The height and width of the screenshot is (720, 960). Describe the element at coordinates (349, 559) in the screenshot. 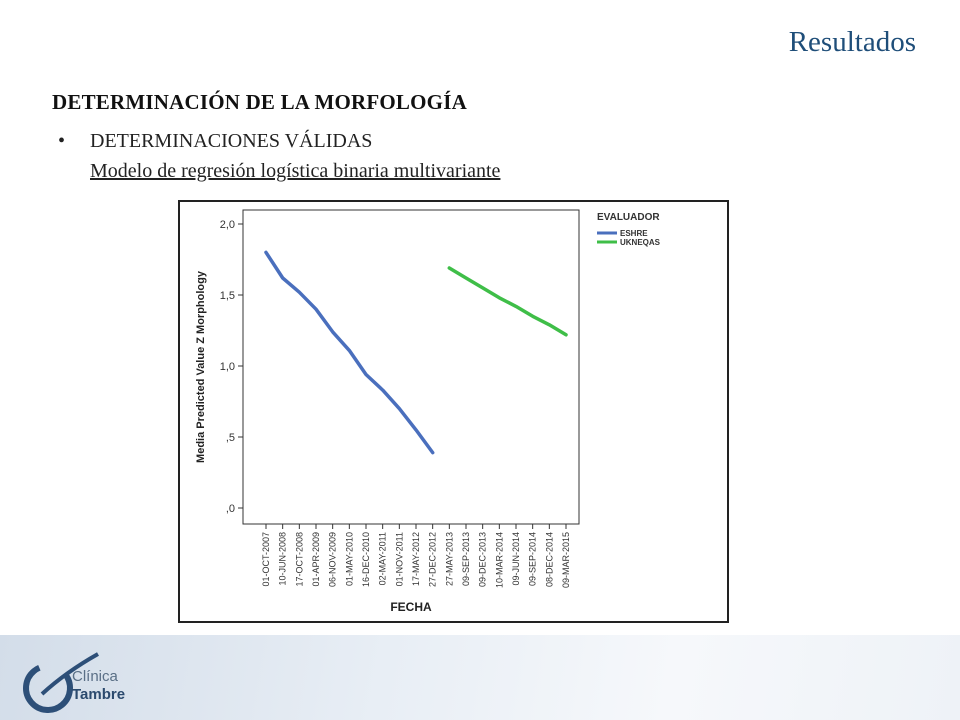

I see `x-tick-label: 01-MAY-2010` at that location.